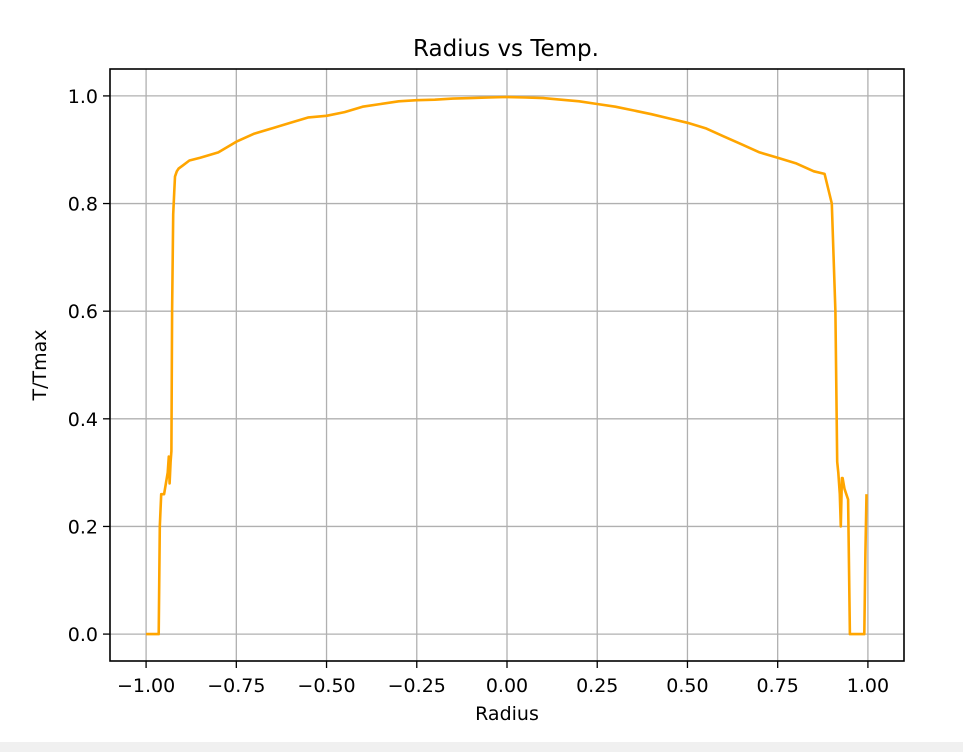 The height and width of the screenshot is (752, 963). What do you see at coordinates (83, 312) in the screenshot?
I see `y-tick-label: 0.6` at bounding box center [83, 312].